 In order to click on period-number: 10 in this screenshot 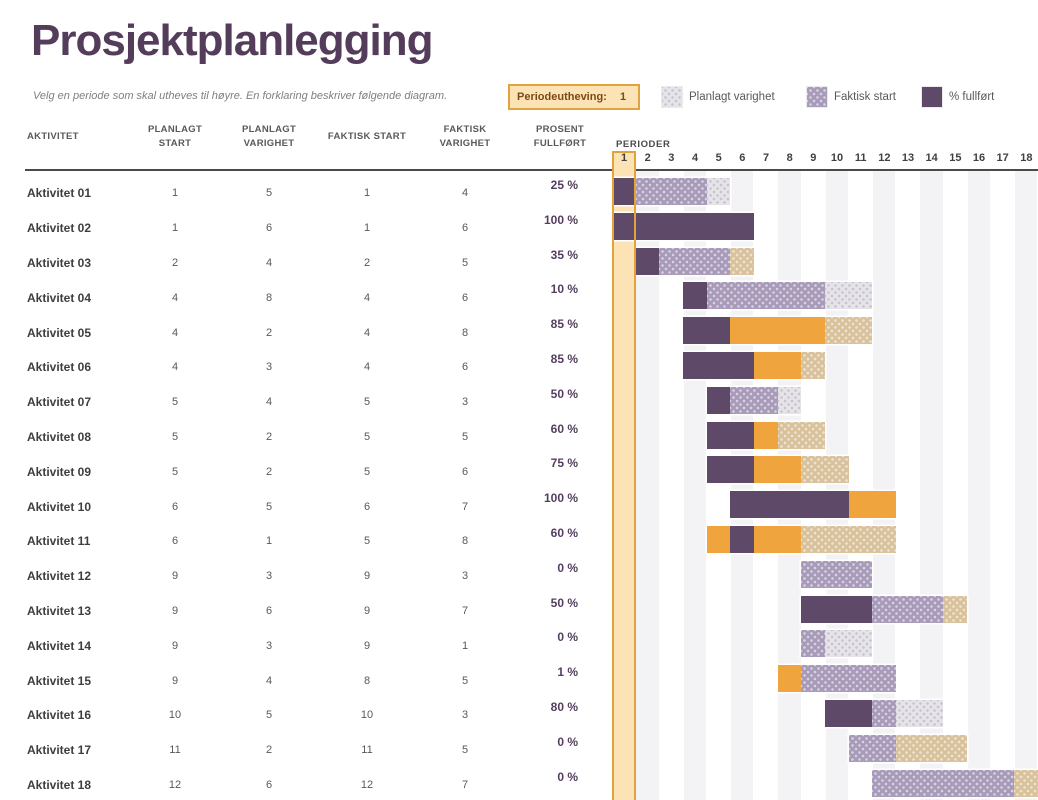, I will do `click(837, 158)`.